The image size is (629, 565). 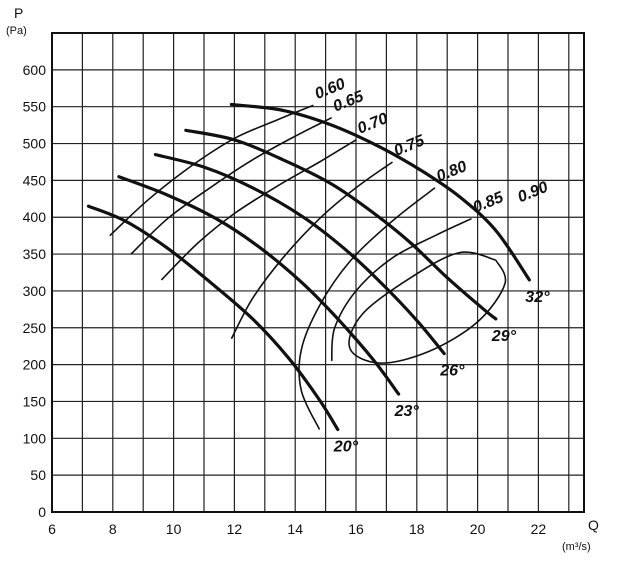 What do you see at coordinates (576, 547) in the screenshot?
I see `x-axis-unit: (m³/s)` at bounding box center [576, 547].